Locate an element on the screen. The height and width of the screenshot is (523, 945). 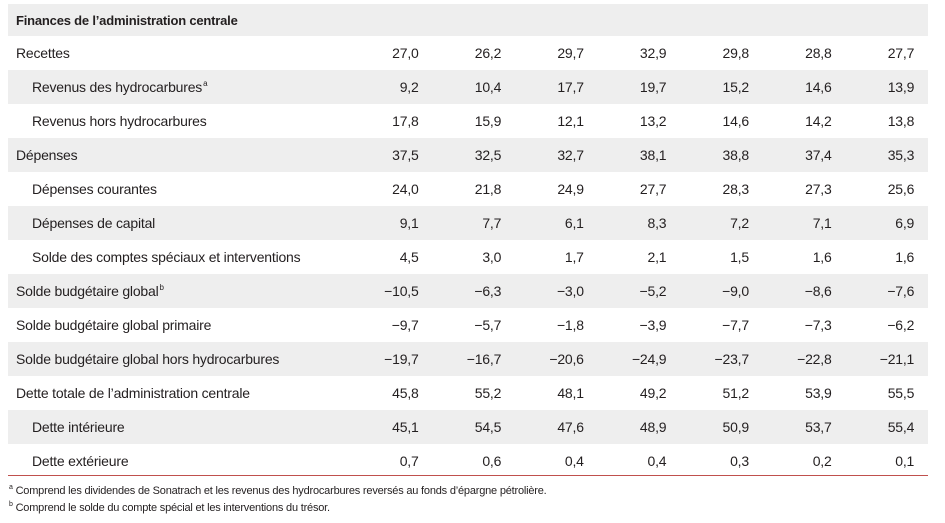
table-cell: 0,7 is located at coordinates (409, 461).